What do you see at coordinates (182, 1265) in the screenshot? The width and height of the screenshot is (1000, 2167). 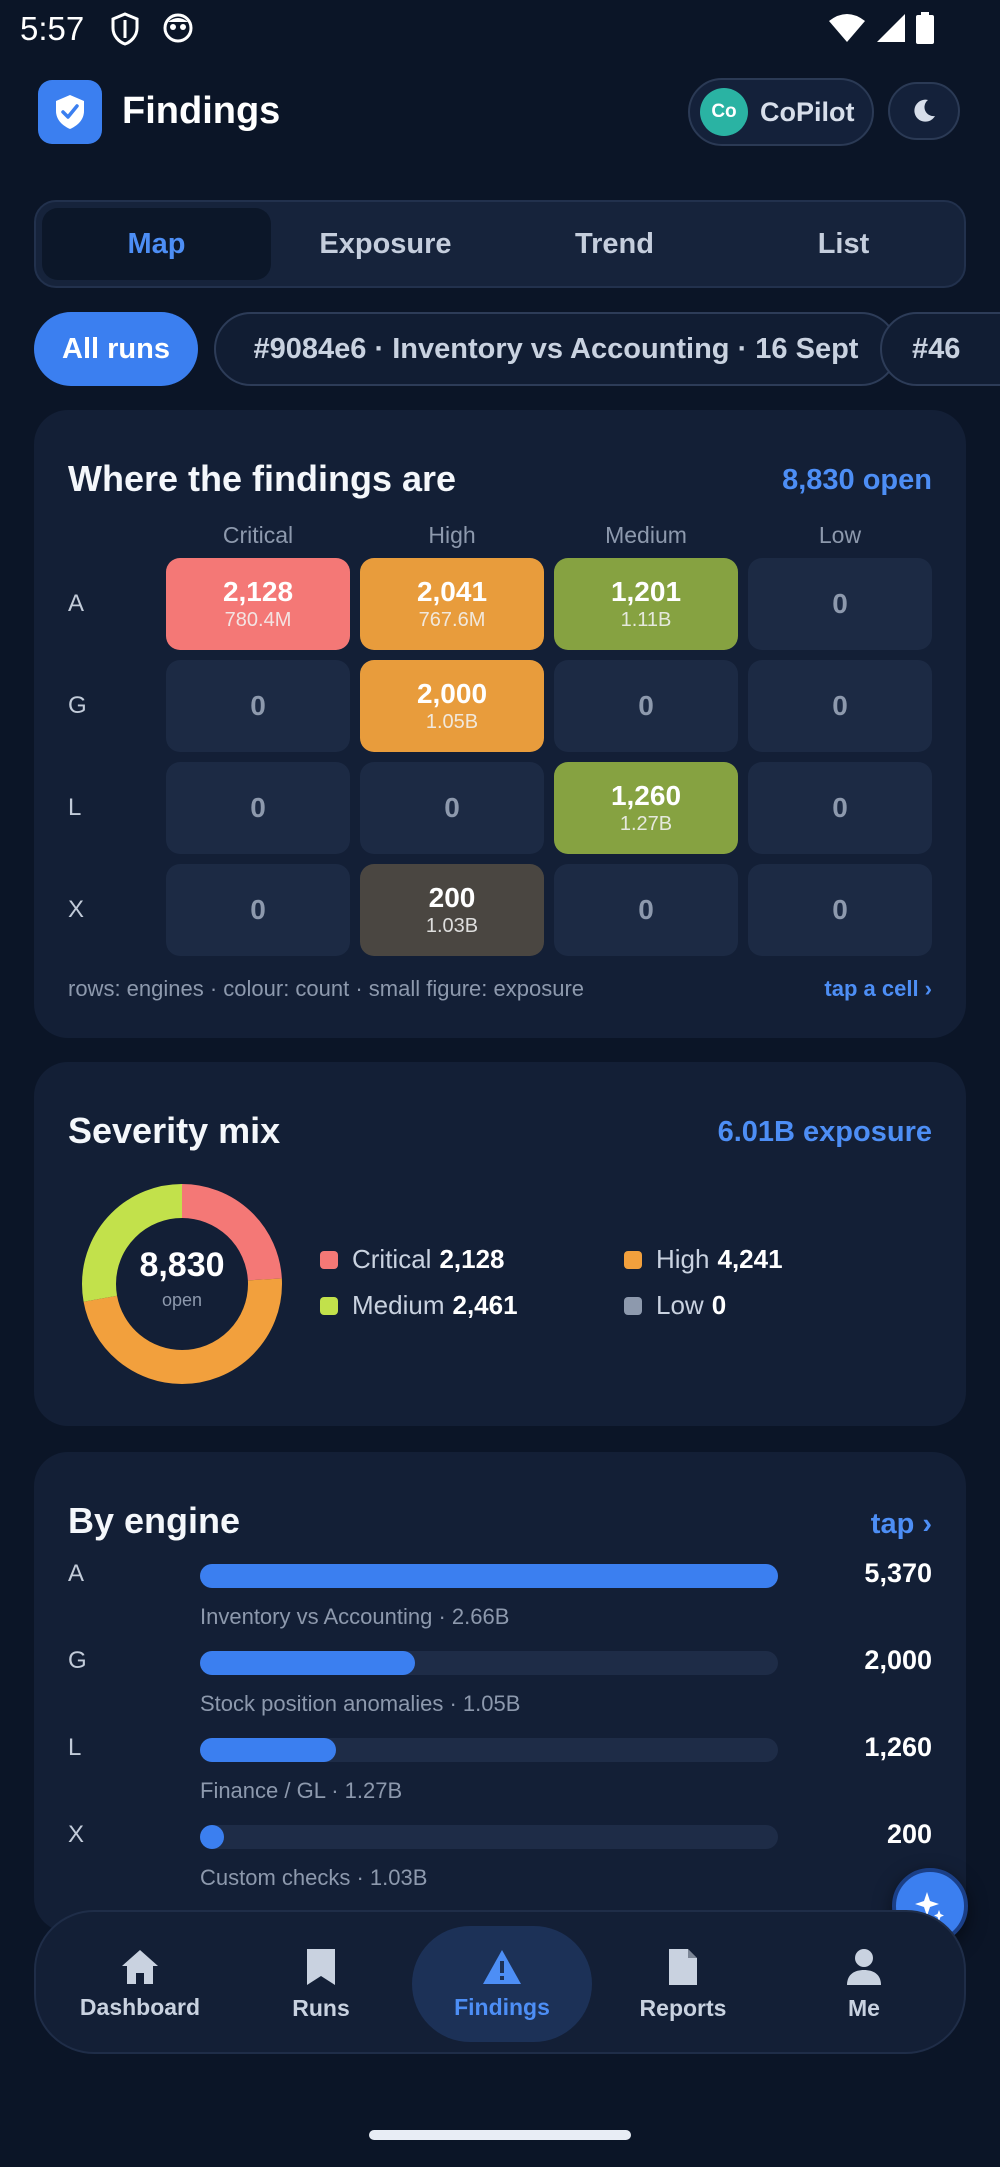 I see `donut-total: 8,830` at bounding box center [182, 1265].